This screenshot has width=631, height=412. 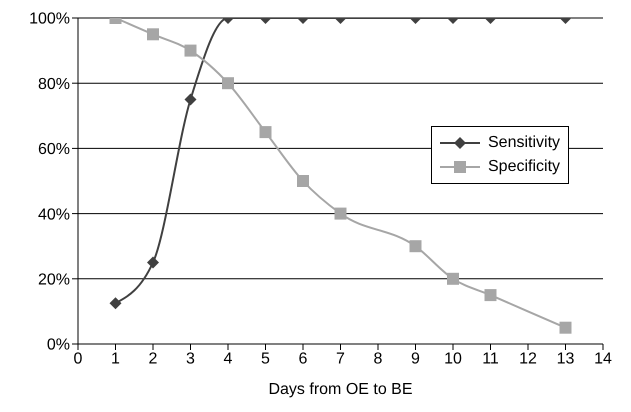 I want to click on legend-label: Specificity, so click(x=524, y=167).